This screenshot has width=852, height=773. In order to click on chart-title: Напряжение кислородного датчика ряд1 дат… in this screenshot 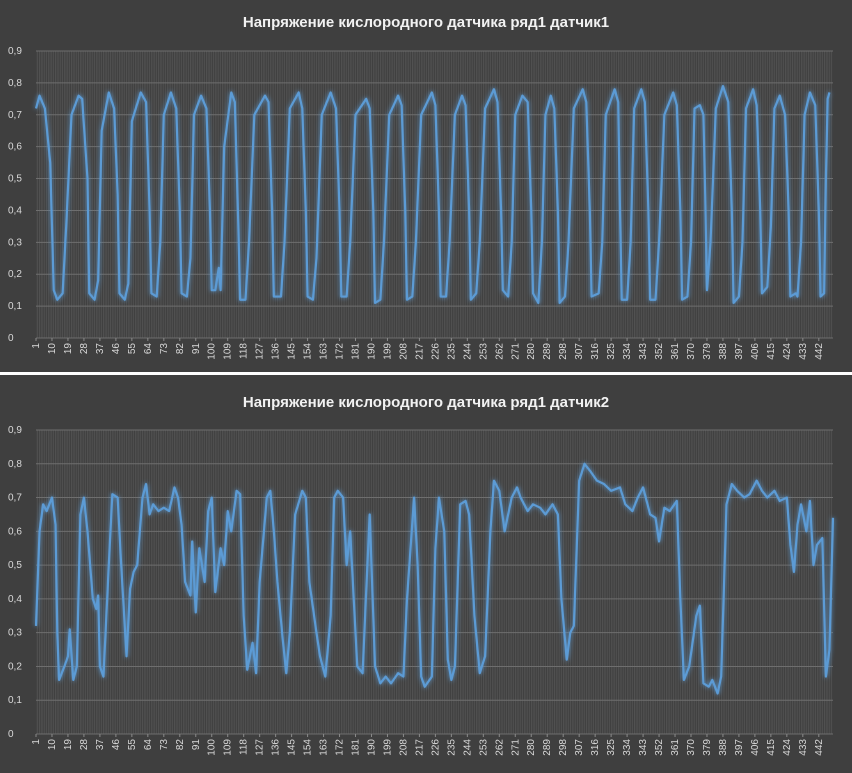, I will do `click(426, 402)`.